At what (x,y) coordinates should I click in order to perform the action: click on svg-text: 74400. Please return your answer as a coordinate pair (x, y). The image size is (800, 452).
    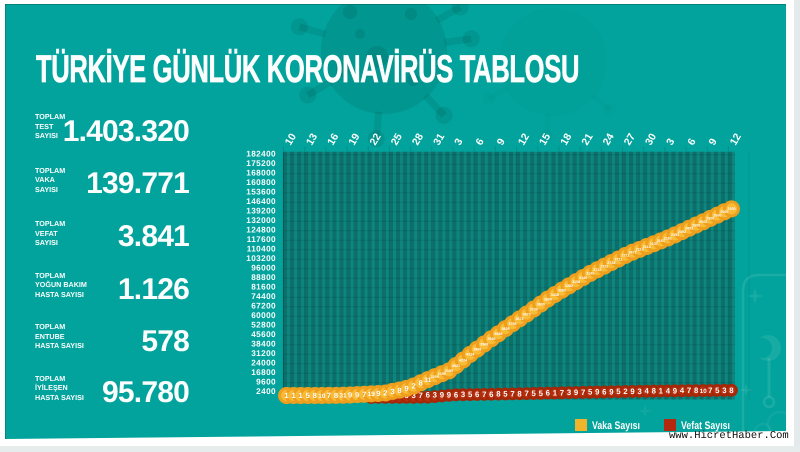
    Looking at the image, I should click on (263, 296).